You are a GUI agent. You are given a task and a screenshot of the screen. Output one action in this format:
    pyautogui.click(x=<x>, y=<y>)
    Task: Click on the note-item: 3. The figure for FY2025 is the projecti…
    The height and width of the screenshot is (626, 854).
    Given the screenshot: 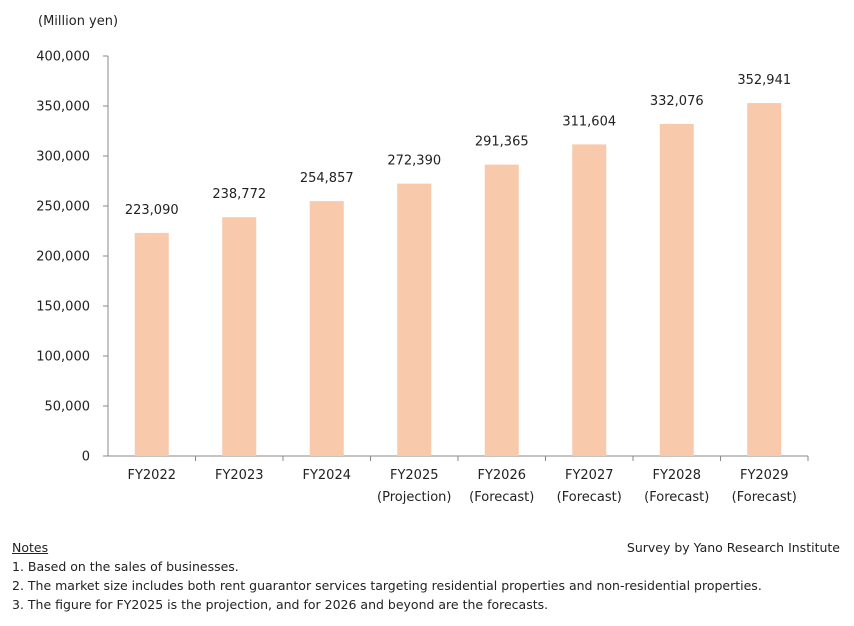 What is the action you would take?
    pyautogui.click(x=280, y=604)
    